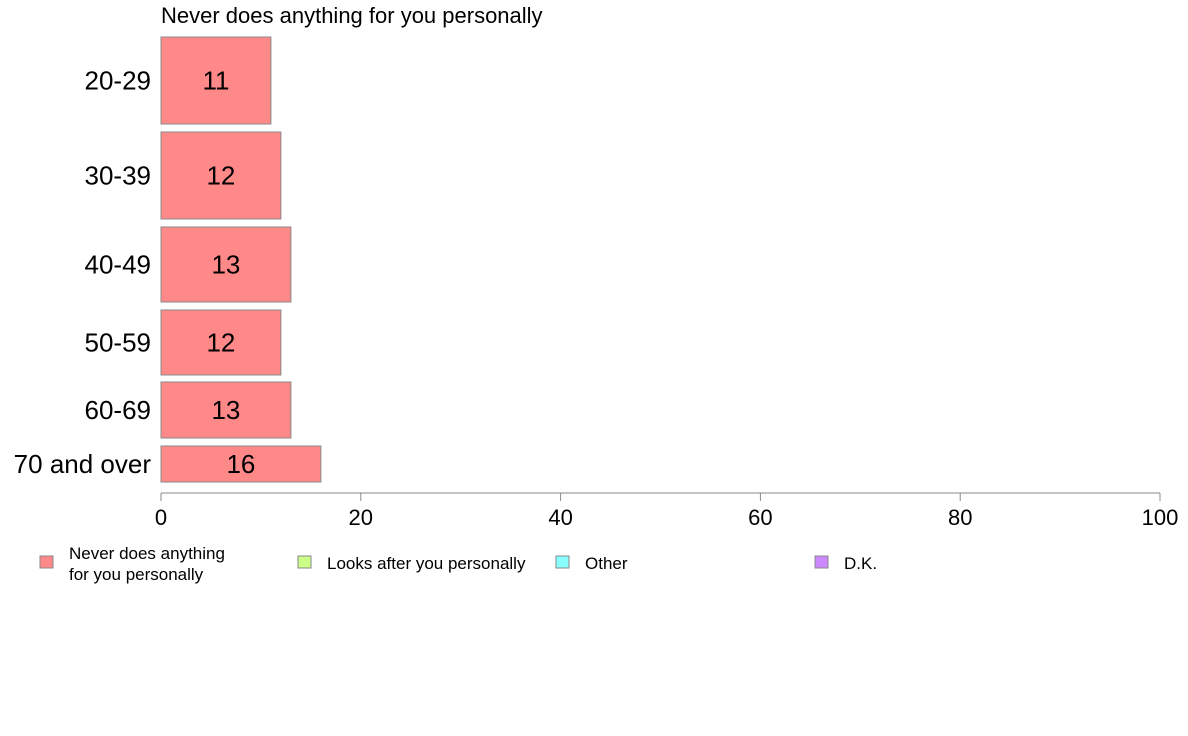  What do you see at coordinates (118, 176) in the screenshot?
I see `category-label: 30-39` at bounding box center [118, 176].